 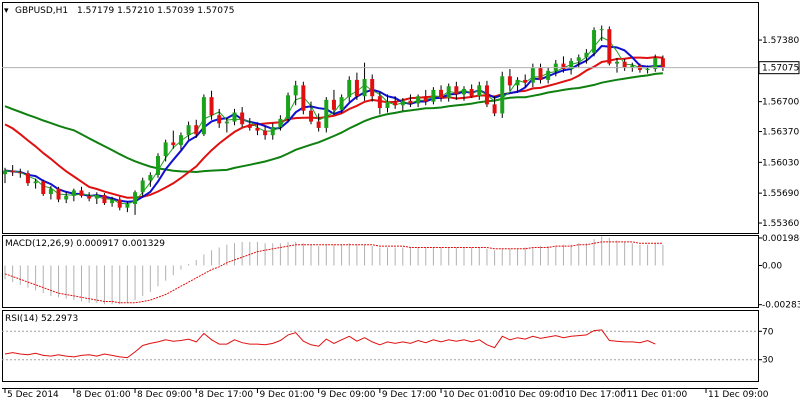 What do you see at coordinates (409, 395) in the screenshot?
I see `time-tick-label: 9 Dec 17:00` at bounding box center [409, 395].